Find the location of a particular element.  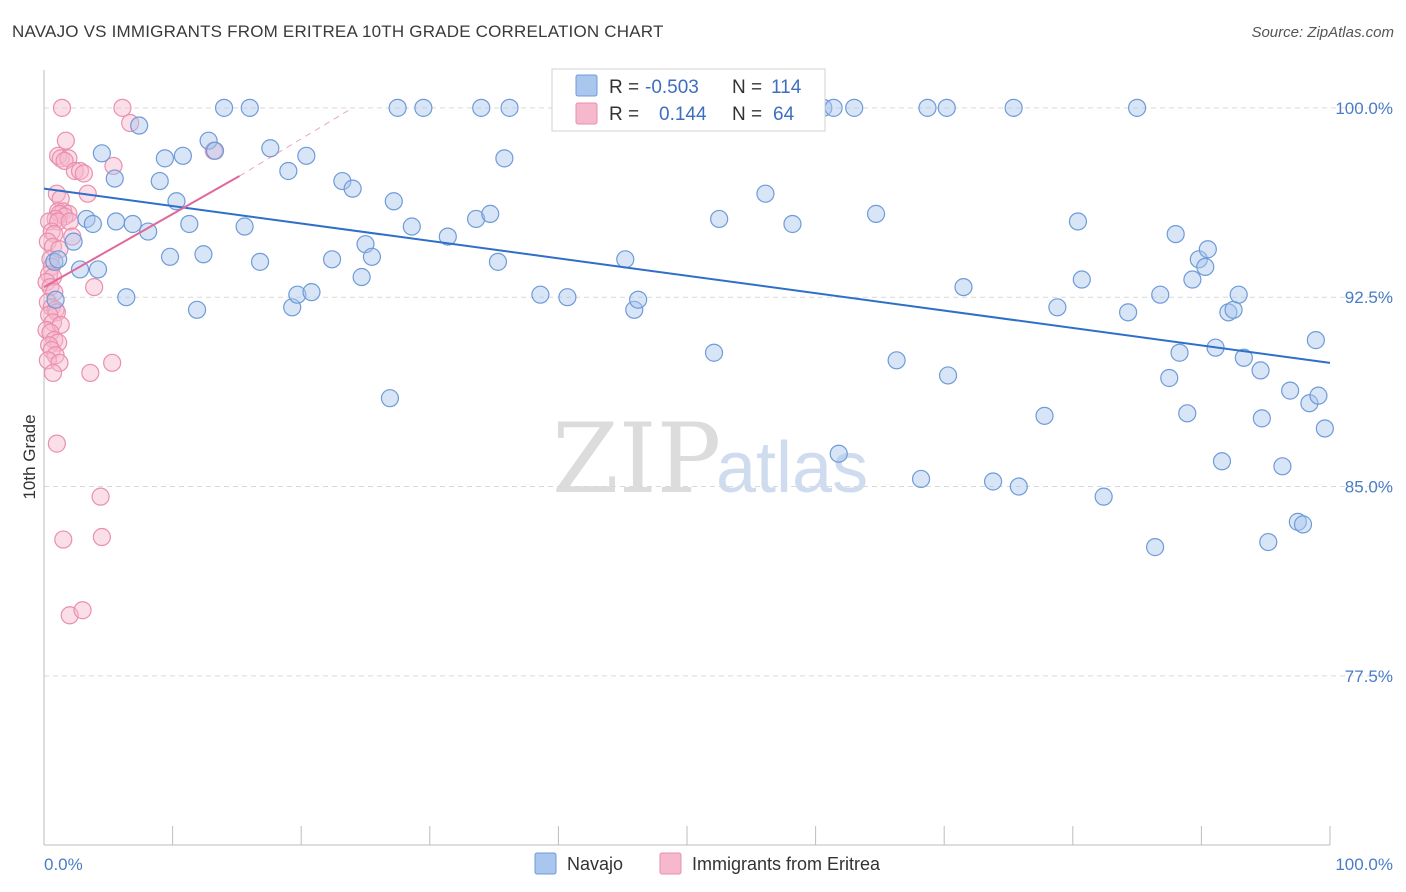

x-tick-labels: 0.0% 100.0% is located at coordinates (718, 864).